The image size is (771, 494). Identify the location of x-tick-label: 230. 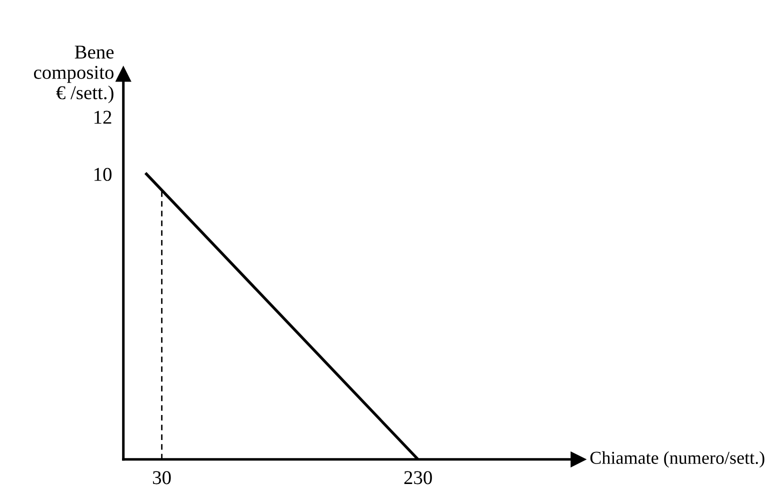
(418, 477).